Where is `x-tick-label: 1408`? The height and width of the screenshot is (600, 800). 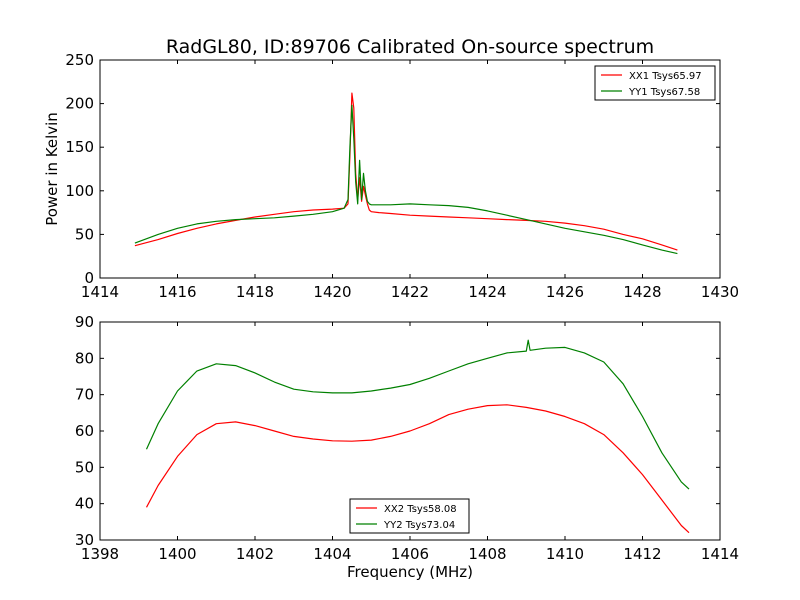
x-tick-label: 1408 is located at coordinates (487, 554).